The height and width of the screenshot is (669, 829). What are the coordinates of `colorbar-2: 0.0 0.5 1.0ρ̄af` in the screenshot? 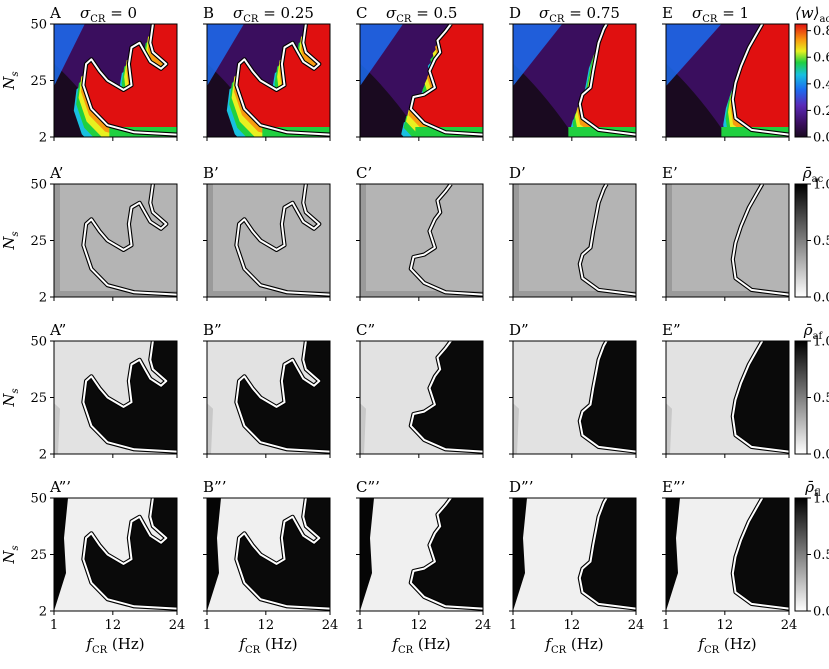 It's located at (811, 392).